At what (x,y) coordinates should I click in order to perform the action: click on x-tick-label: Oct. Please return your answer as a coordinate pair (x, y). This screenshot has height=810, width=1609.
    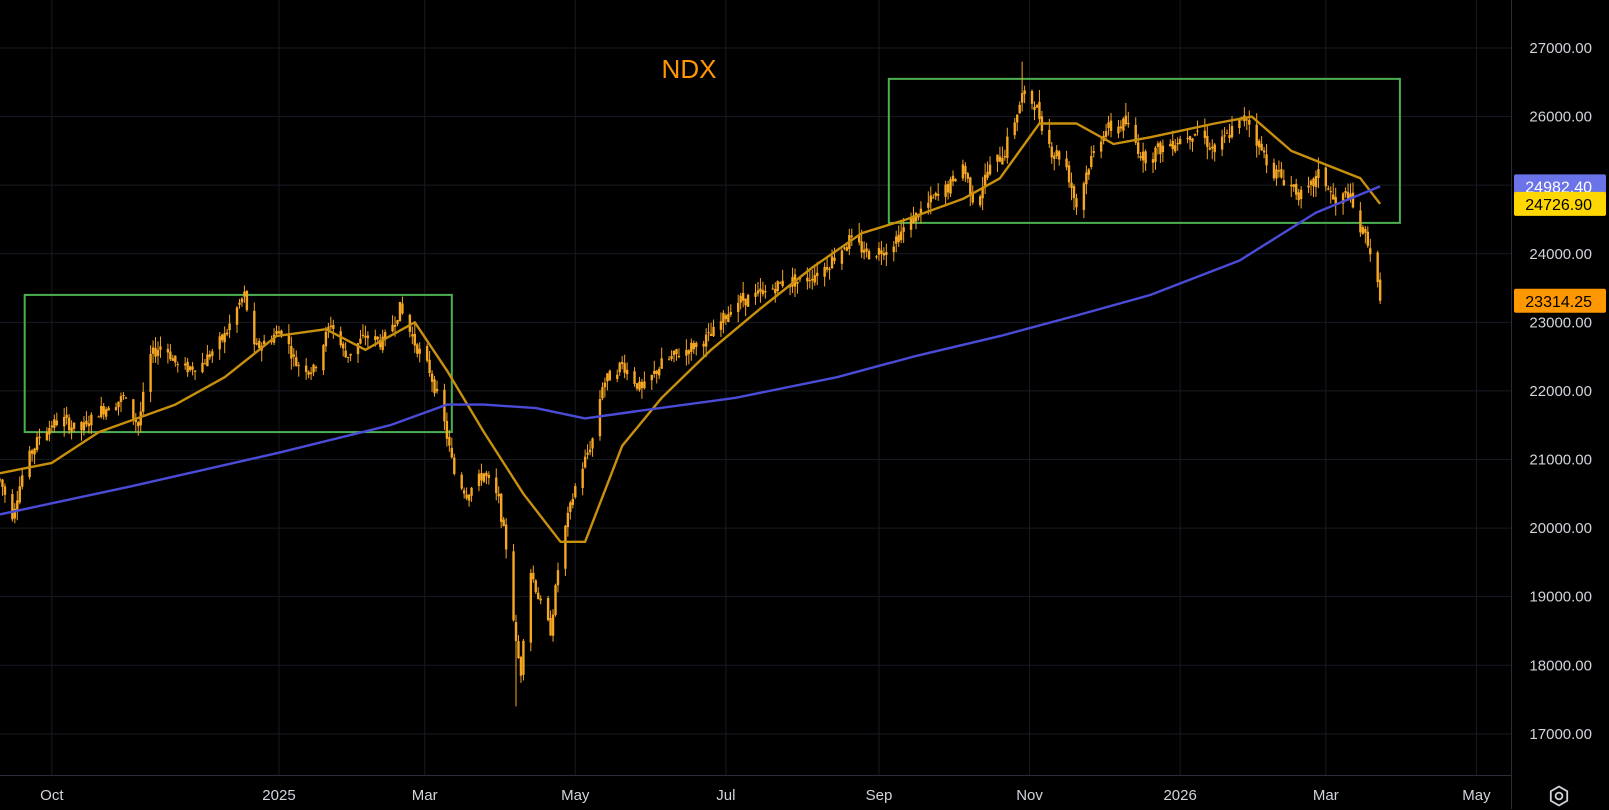
    Looking at the image, I should click on (52, 795).